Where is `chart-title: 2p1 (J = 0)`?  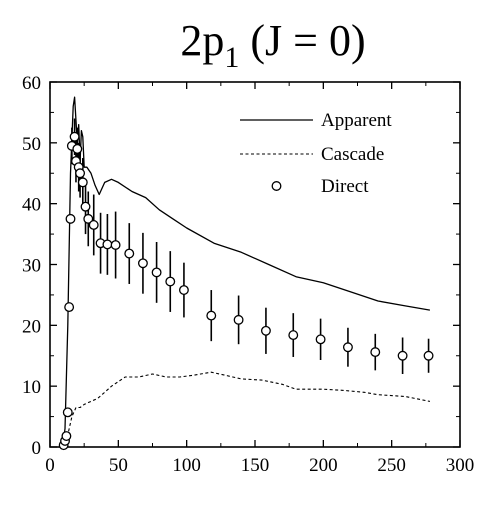
chart-title: 2p1 (J = 0) is located at coordinates (272, 45).